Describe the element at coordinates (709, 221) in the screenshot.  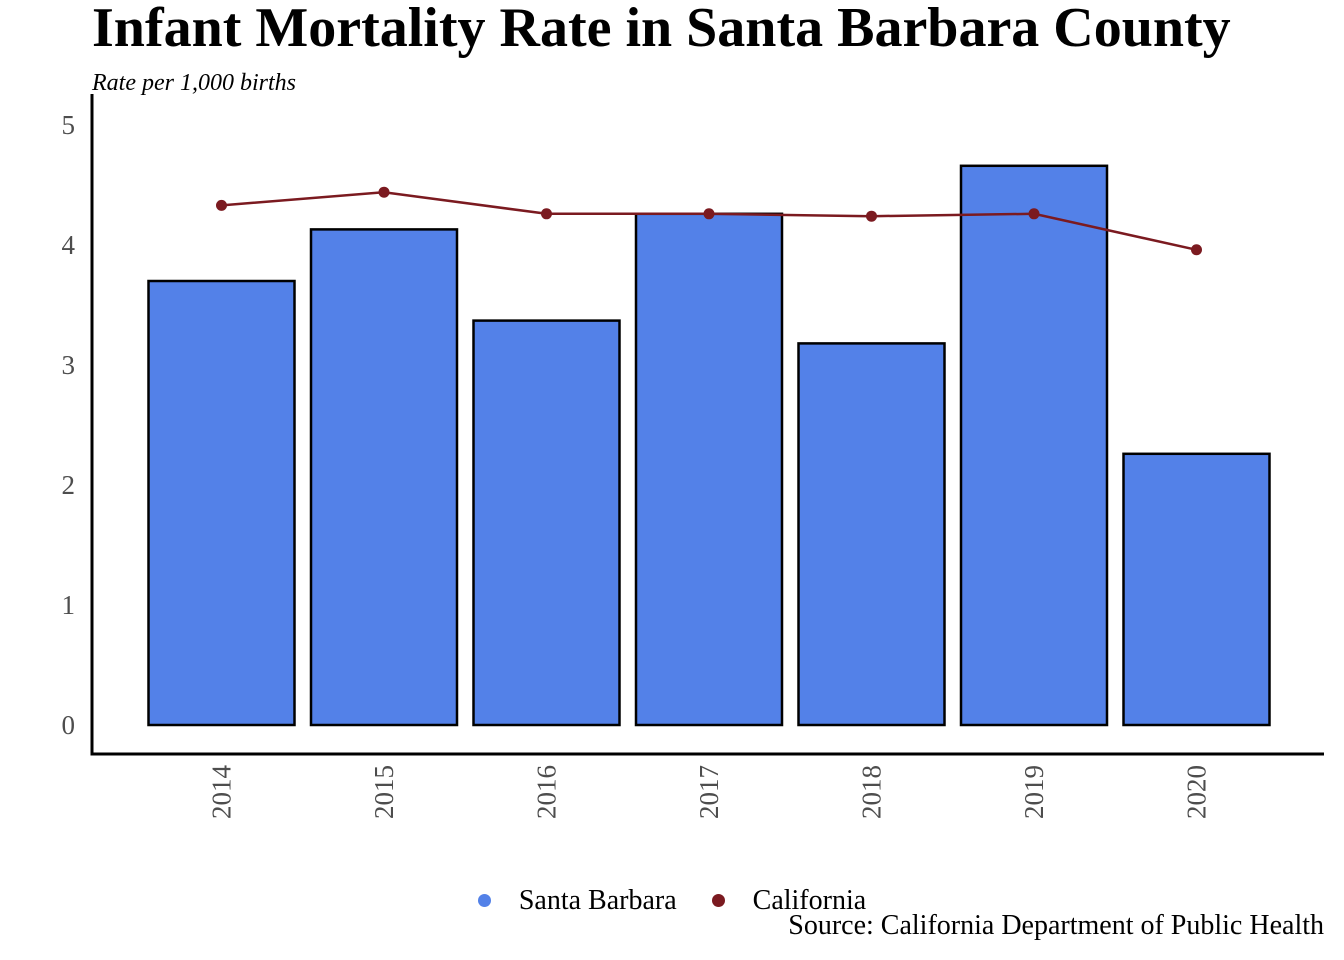
I see `line-layer` at that location.